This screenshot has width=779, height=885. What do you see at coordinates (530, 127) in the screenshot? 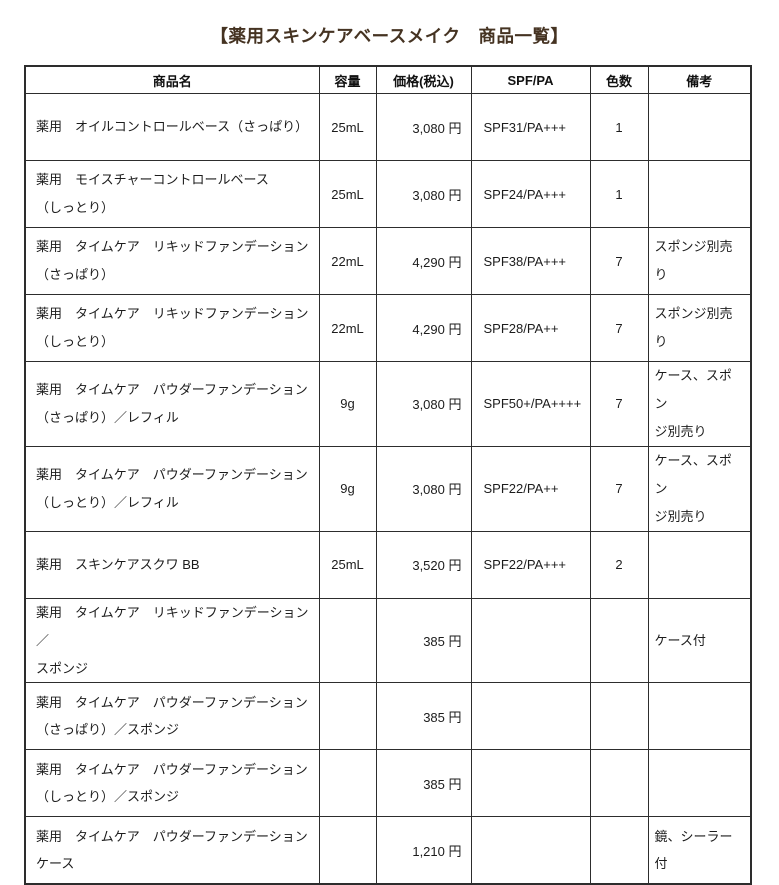
I see `cell-spf-pa: SPF31/PA+++` at bounding box center [530, 127].